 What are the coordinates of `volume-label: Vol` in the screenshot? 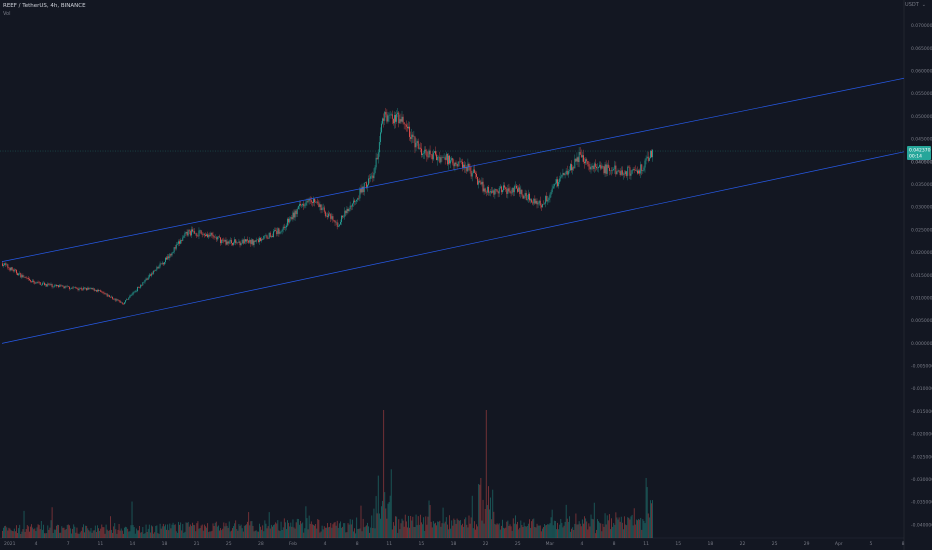 It's located at (7, 14).